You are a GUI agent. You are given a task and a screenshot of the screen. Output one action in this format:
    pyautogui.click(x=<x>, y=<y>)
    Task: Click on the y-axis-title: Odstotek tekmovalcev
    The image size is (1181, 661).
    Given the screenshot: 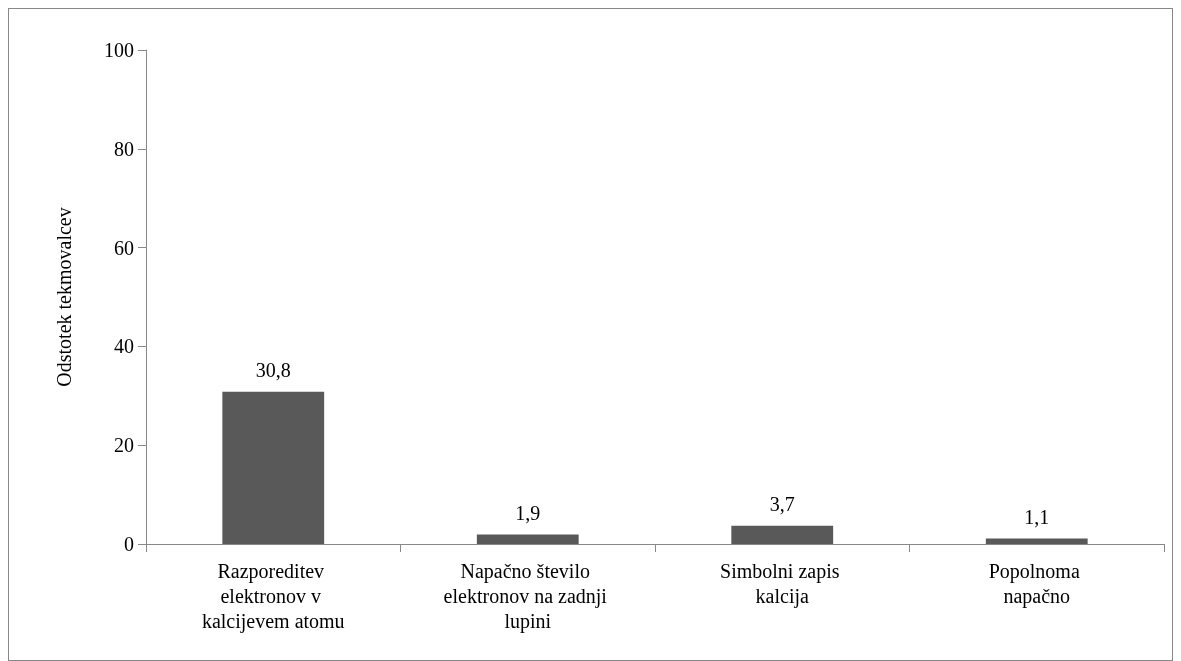 What is the action you would take?
    pyautogui.click(x=64, y=297)
    